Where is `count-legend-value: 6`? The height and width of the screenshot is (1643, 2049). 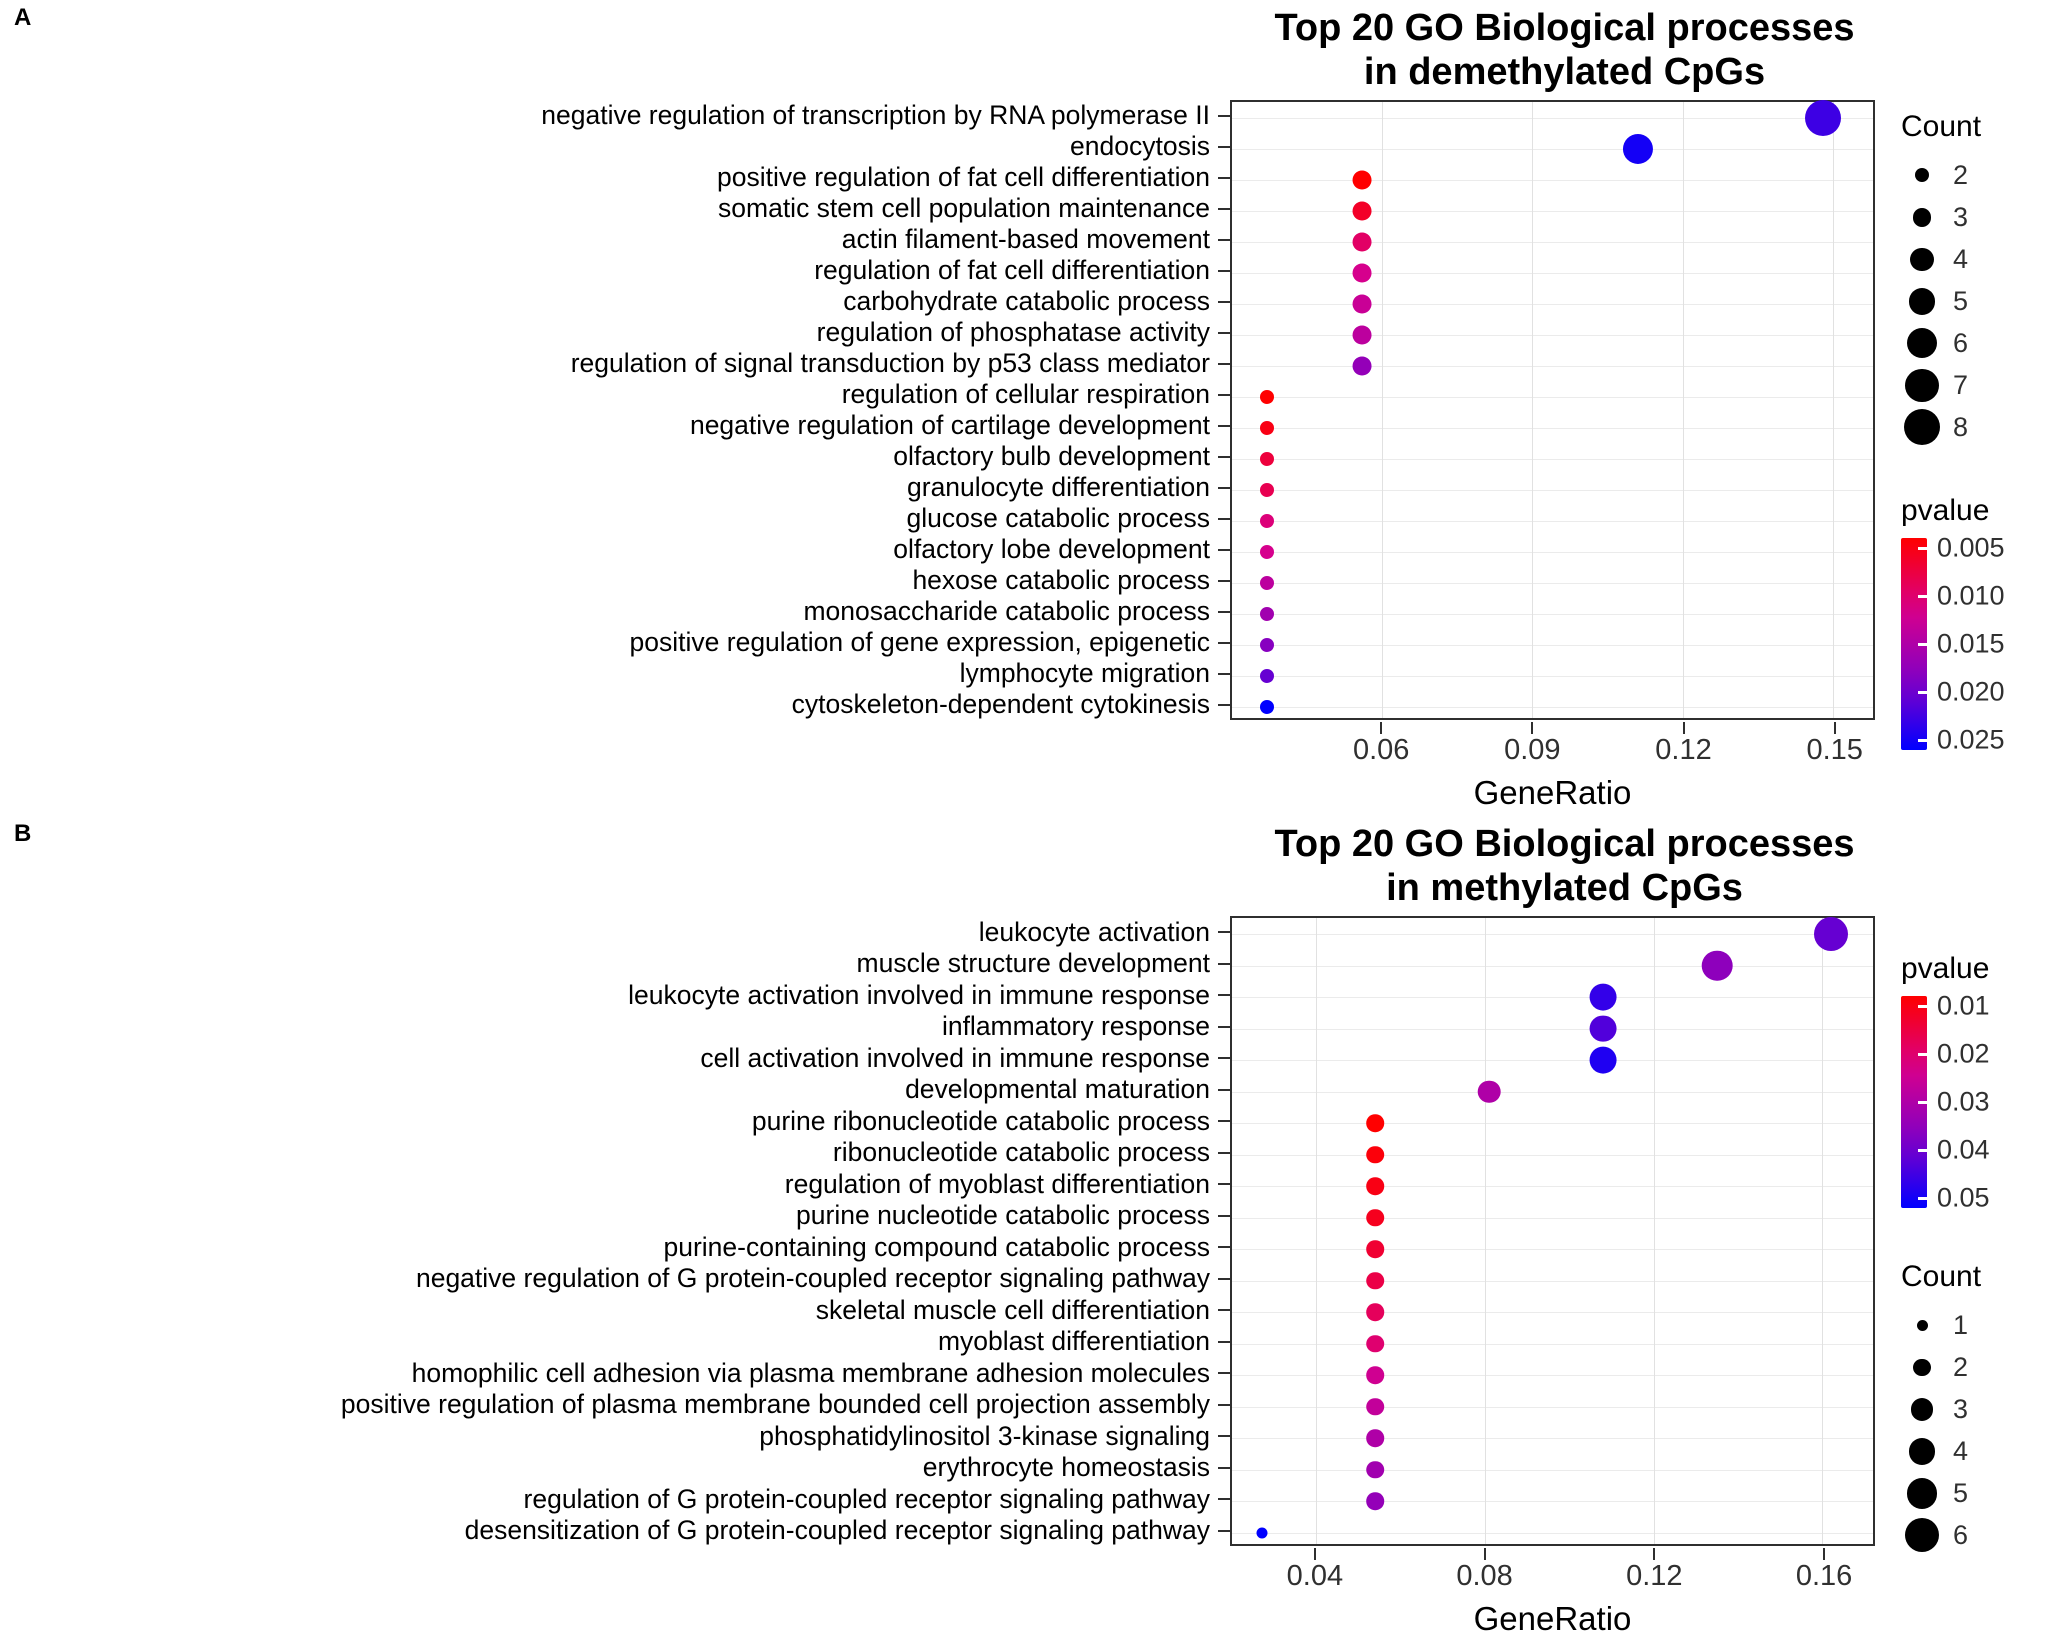 count-legend-value: 6 is located at coordinates (1961, 1534).